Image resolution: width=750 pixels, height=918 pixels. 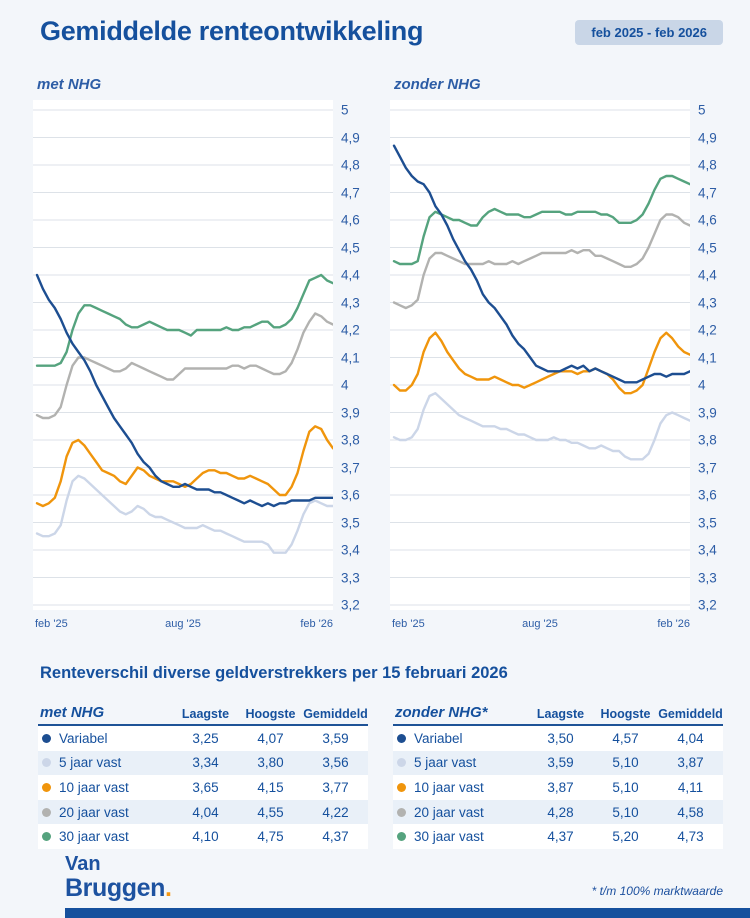 What do you see at coordinates (270, 738) in the screenshot?
I see `cell-hoogste: 4,07` at bounding box center [270, 738].